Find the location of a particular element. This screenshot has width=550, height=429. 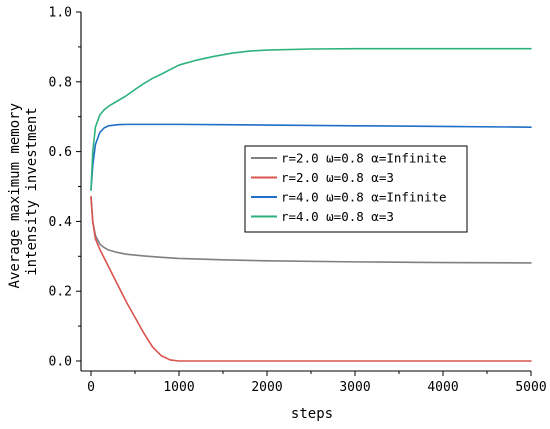

y-axis-label-line-1: Average maximum memory is located at coordinates (15, 195).